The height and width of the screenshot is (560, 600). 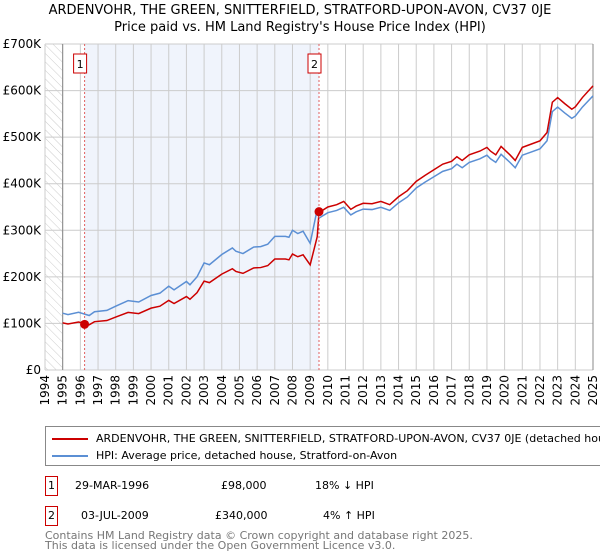 I want to click on y-tick-label: £500K, so click(x=23, y=137).